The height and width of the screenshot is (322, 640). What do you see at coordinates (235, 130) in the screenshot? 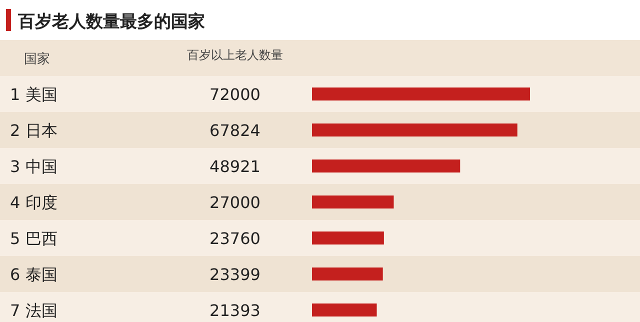
I see `data-label: 67824` at bounding box center [235, 130].